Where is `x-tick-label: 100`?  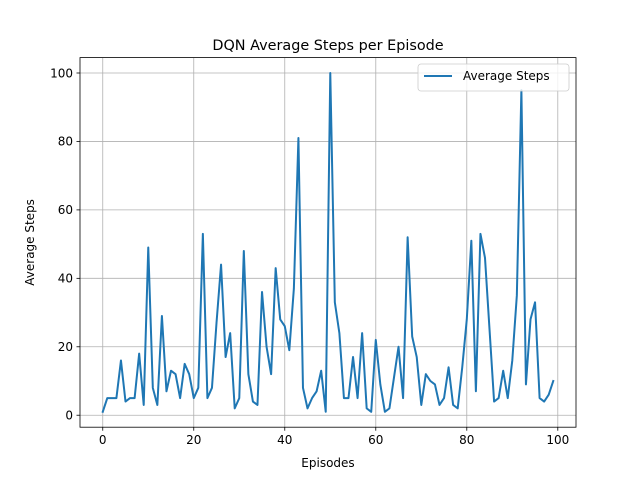 x-tick-label: 100 is located at coordinates (557, 440).